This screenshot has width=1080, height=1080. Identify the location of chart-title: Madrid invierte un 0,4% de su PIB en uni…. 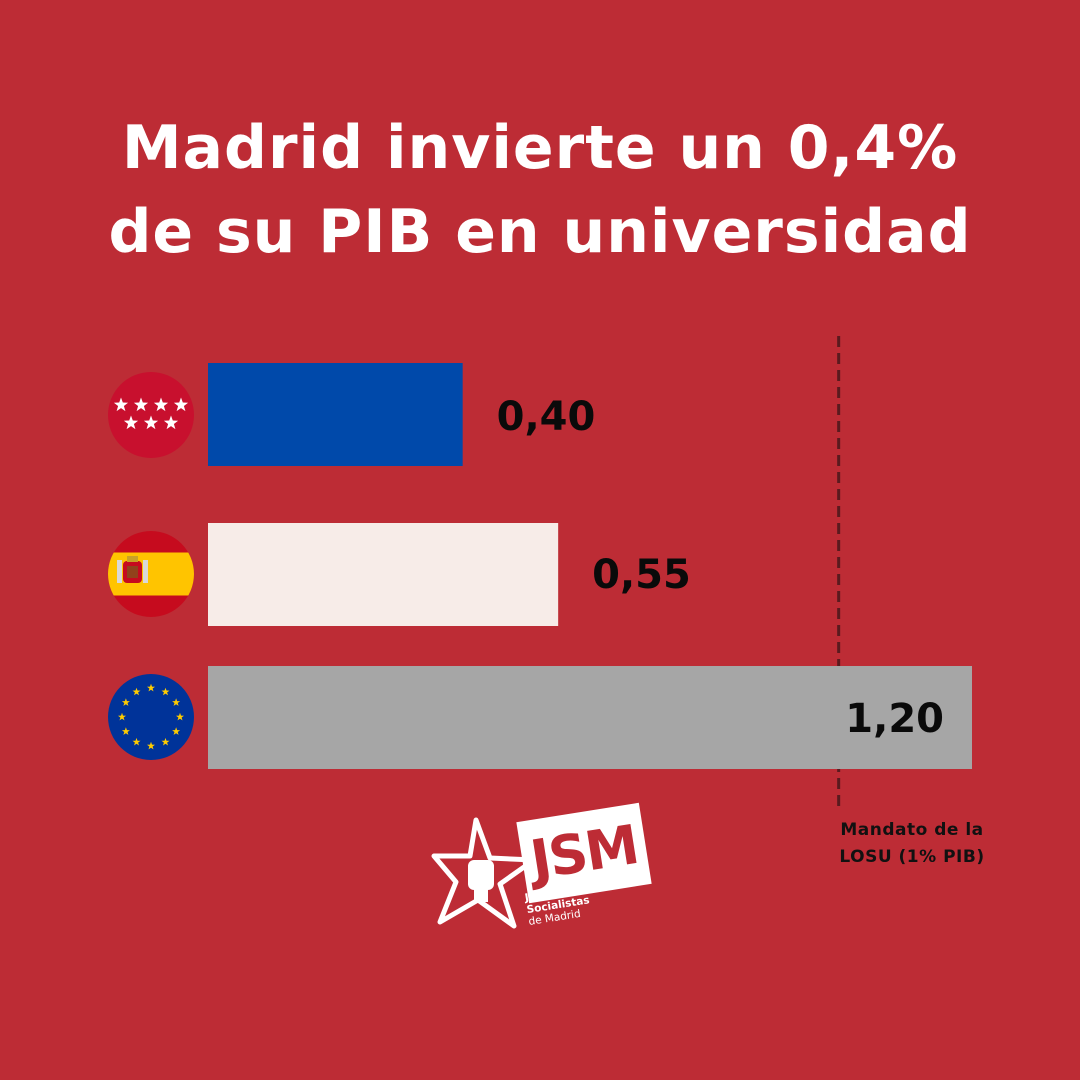
(540, 190).